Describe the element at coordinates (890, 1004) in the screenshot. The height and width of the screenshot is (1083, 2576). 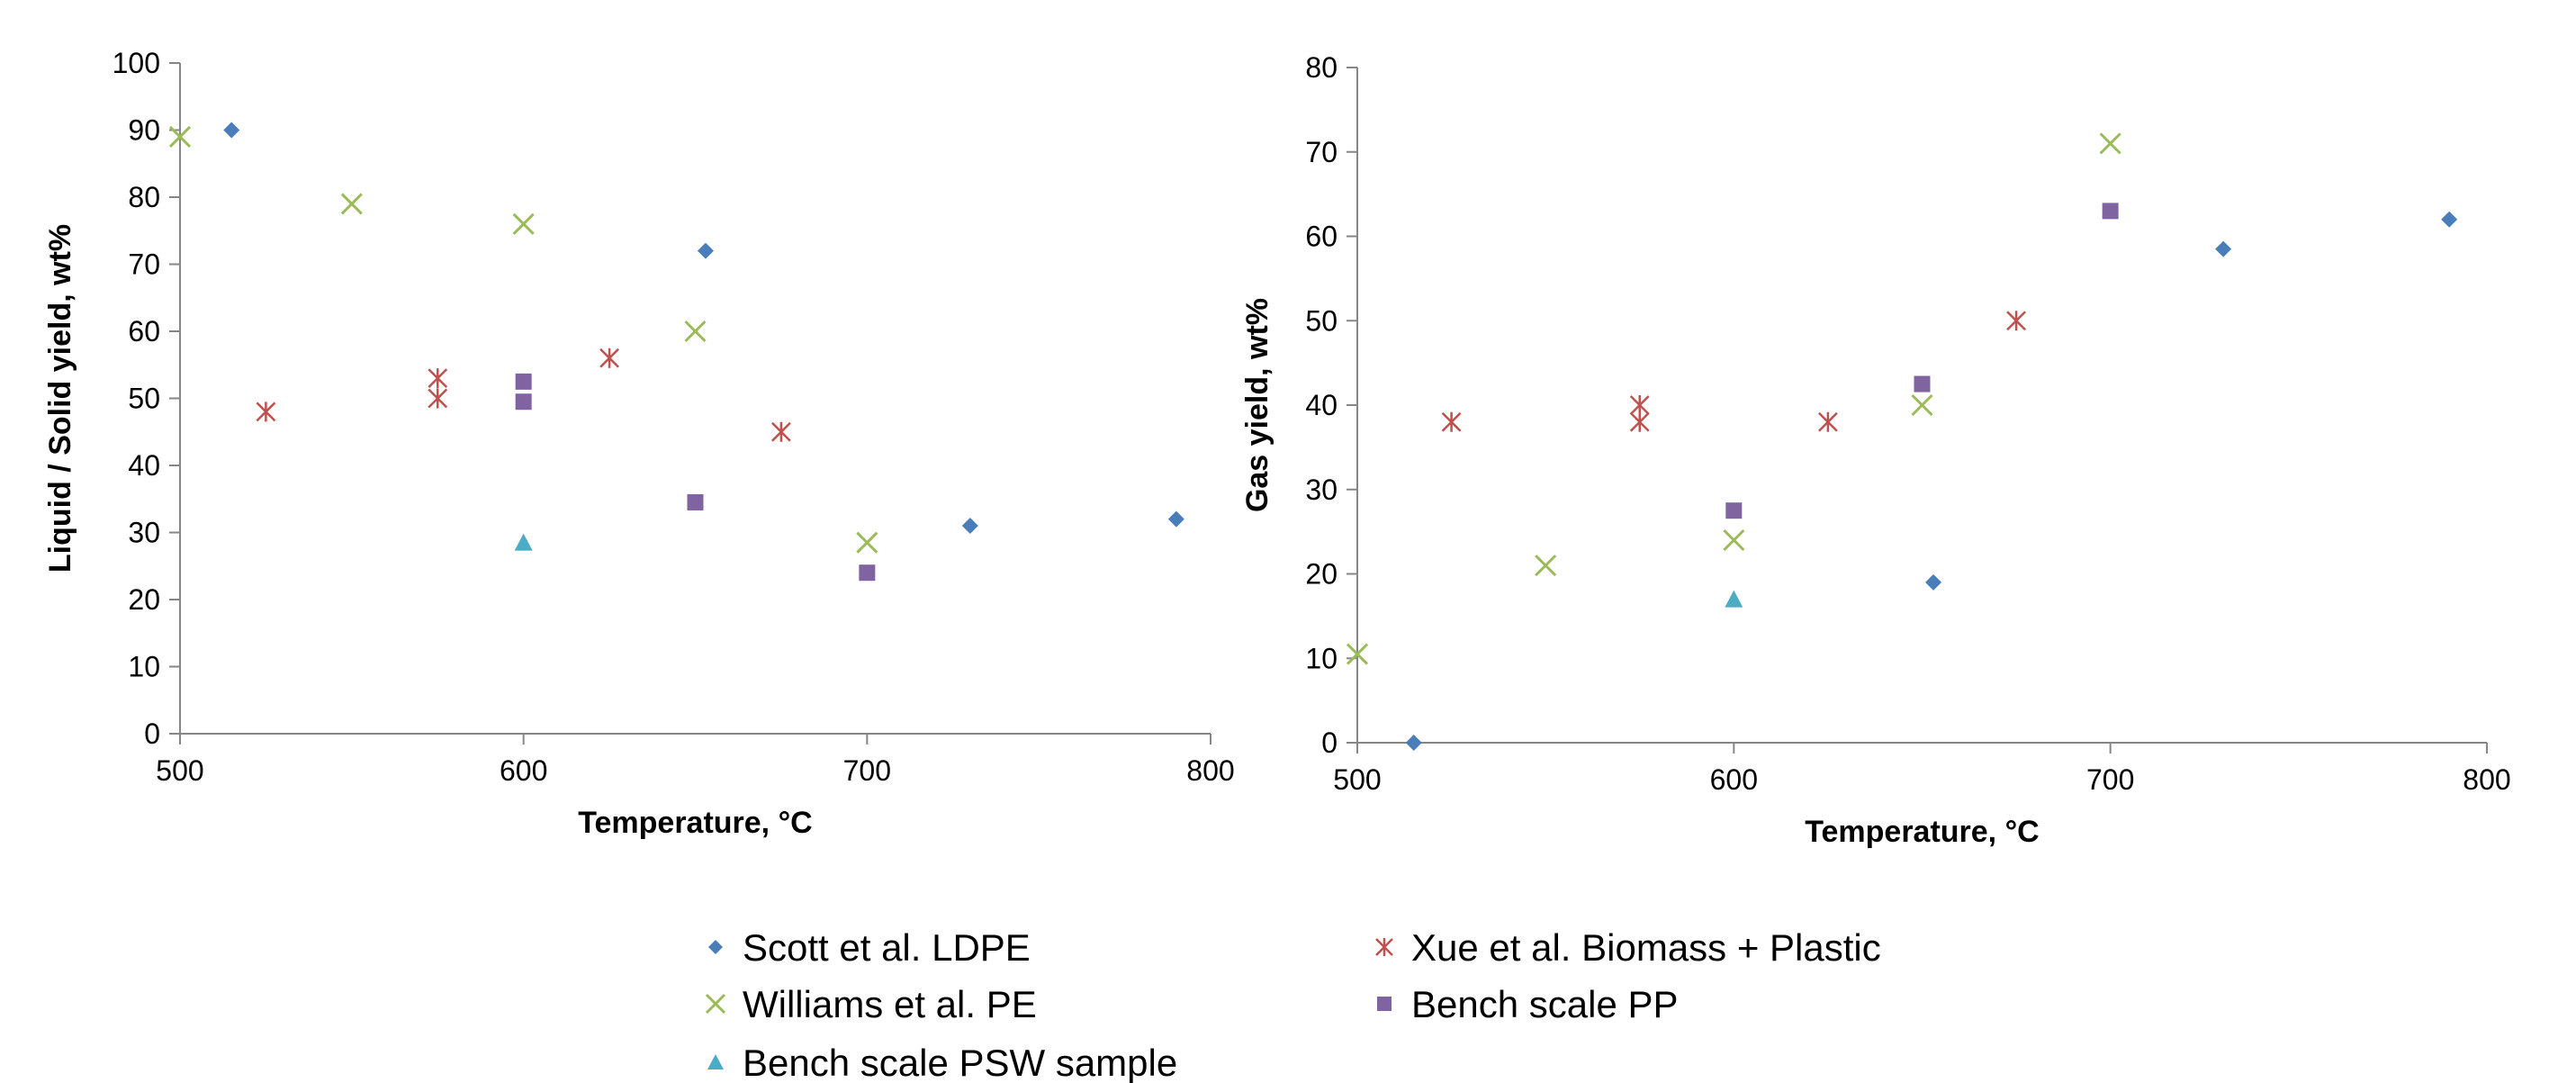
I see `legend-label: Williams et al. PE` at that location.